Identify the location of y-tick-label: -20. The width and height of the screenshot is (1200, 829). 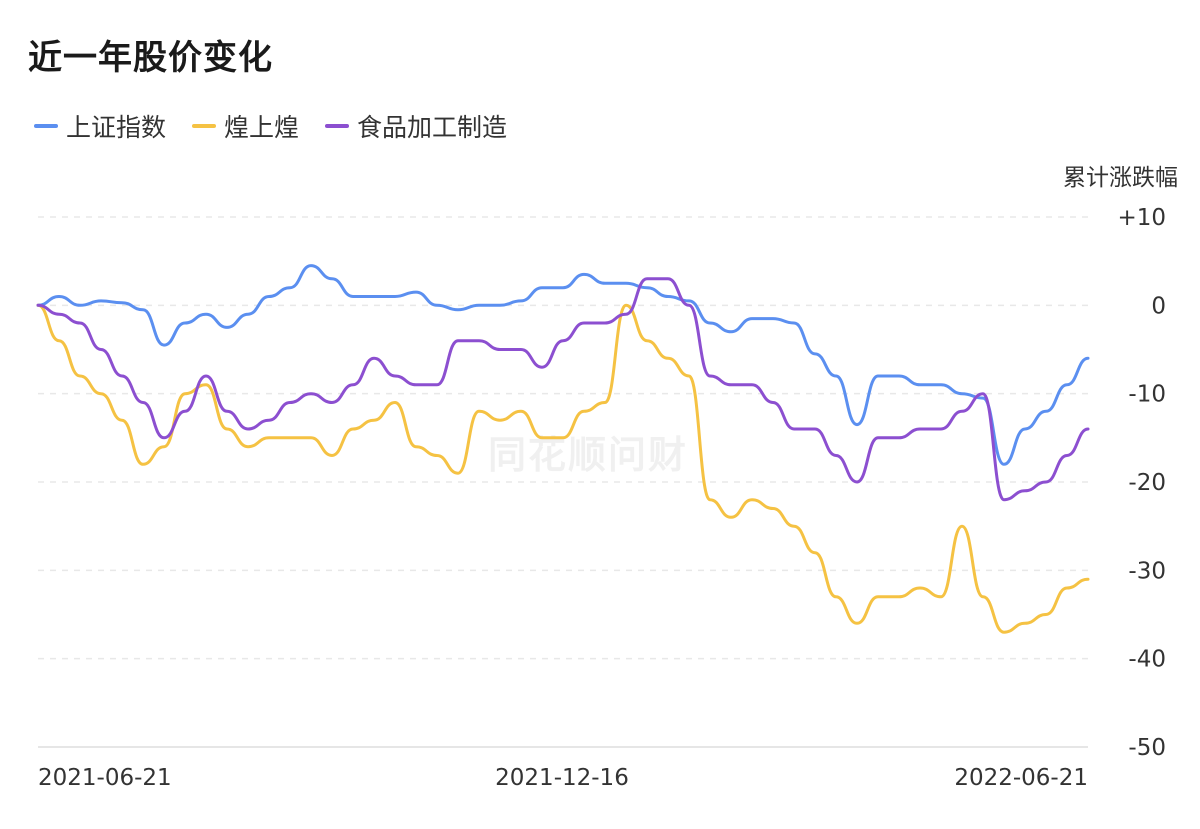
(1147, 483).